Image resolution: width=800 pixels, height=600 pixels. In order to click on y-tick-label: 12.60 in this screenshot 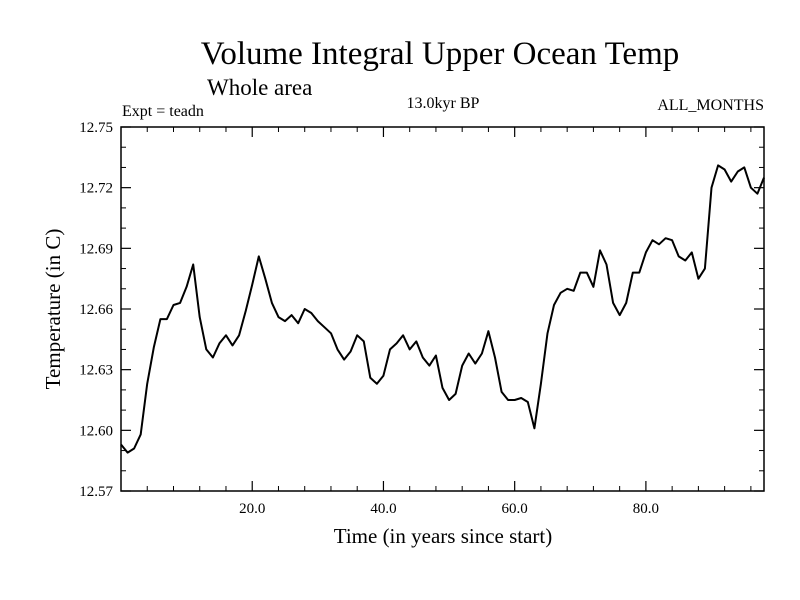, I will do `click(96, 431)`.